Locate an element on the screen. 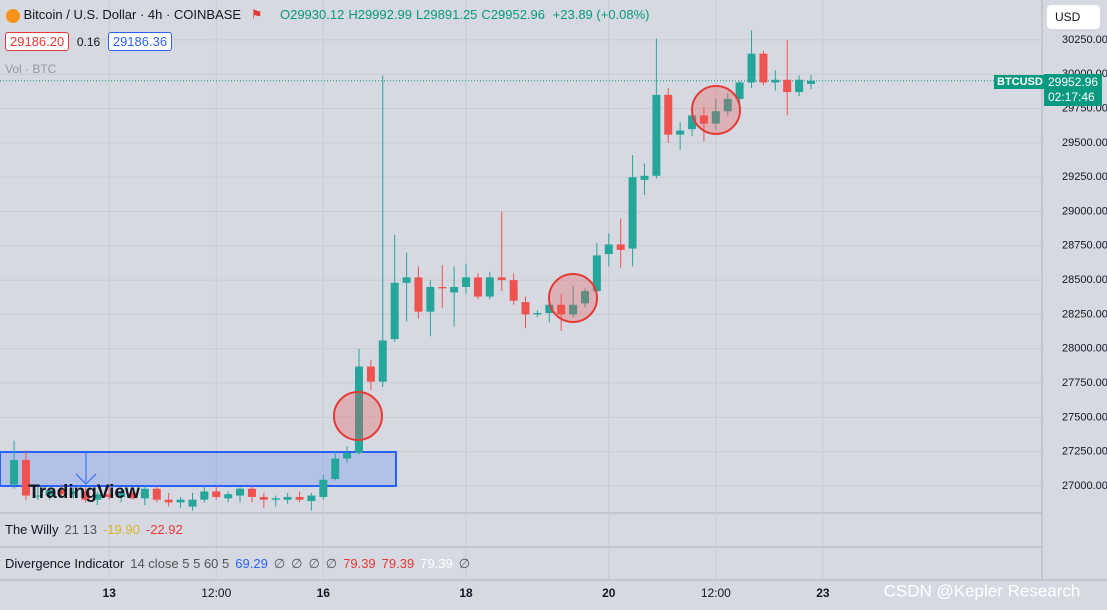 The height and width of the screenshot is (610, 1107). coin-icon is located at coordinates (13, 15).